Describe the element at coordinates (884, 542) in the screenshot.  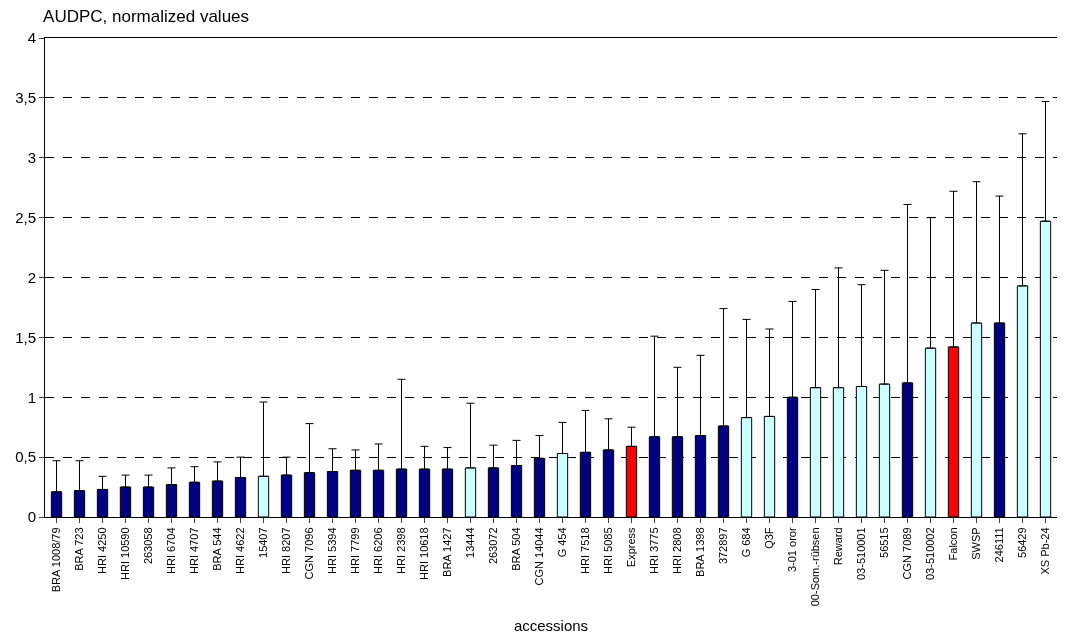
I see `x-tick-label: 56515` at that location.